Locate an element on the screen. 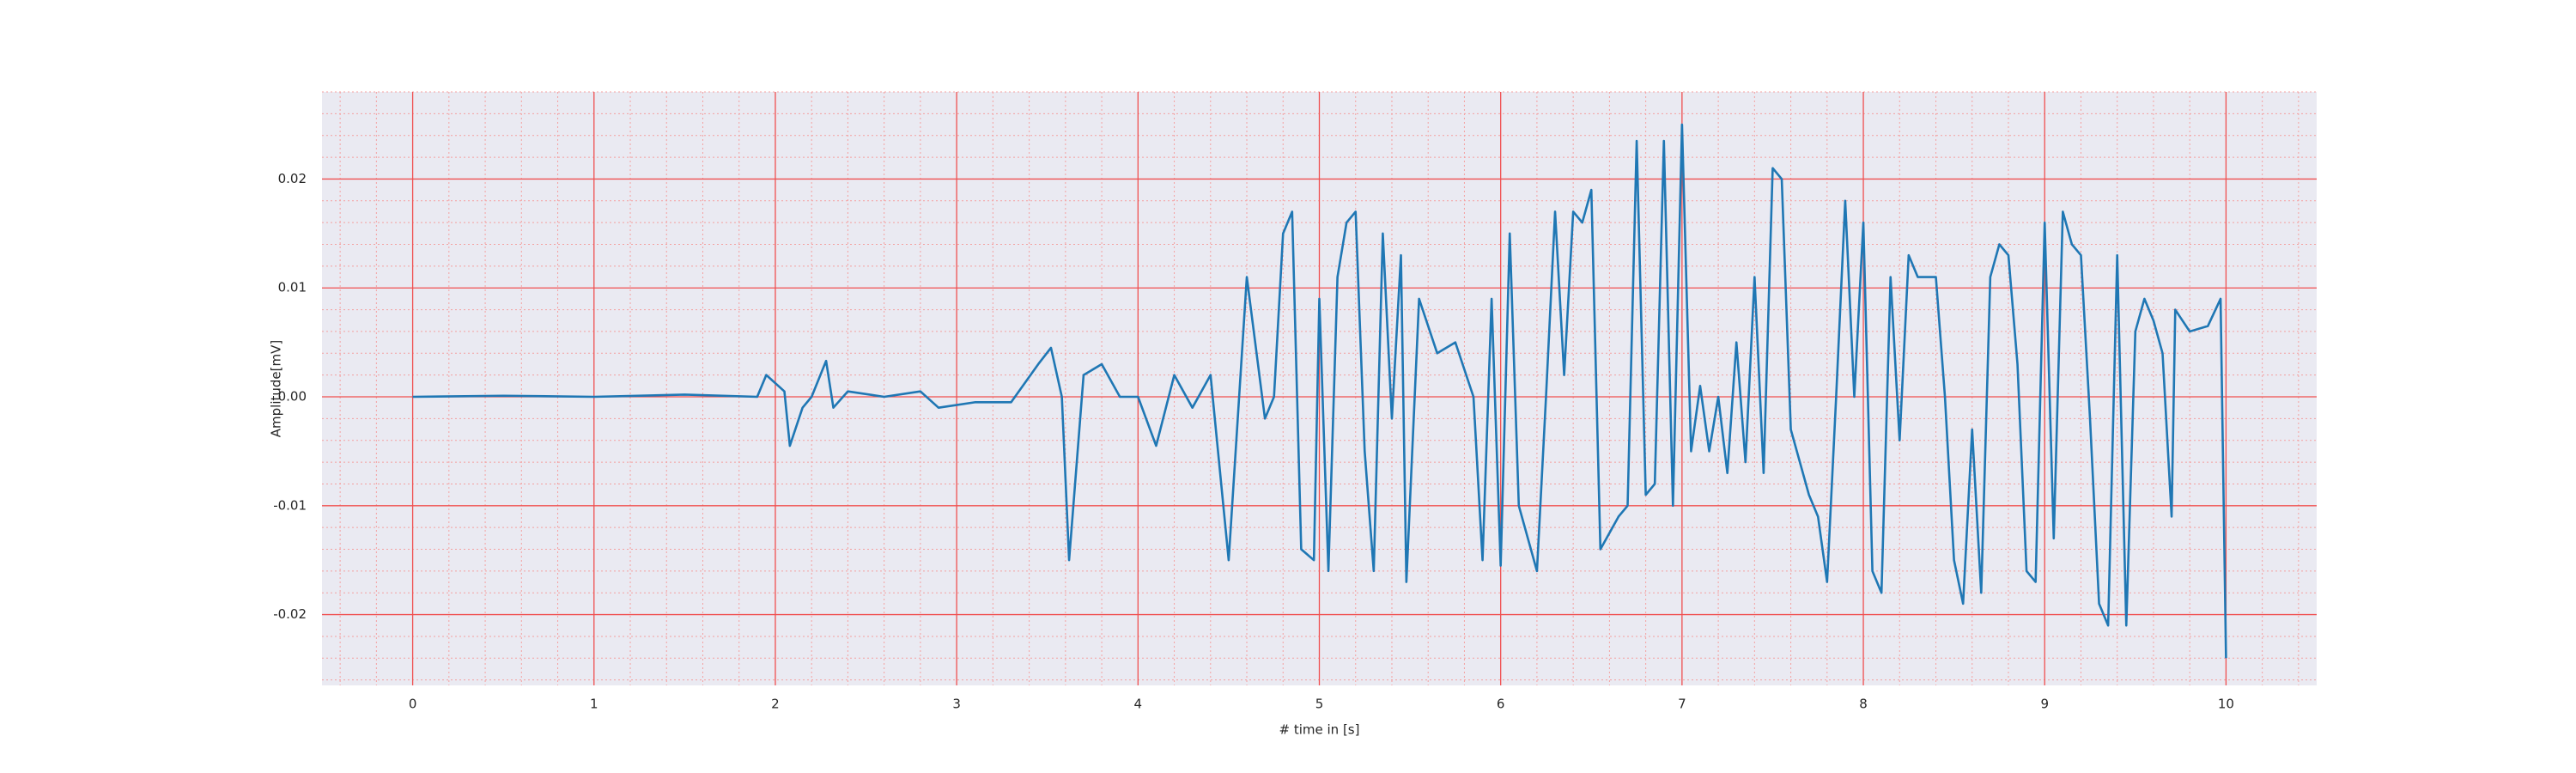 This screenshot has height=773, width=2576. y-tick-label: -0.02 is located at coordinates (290, 614).